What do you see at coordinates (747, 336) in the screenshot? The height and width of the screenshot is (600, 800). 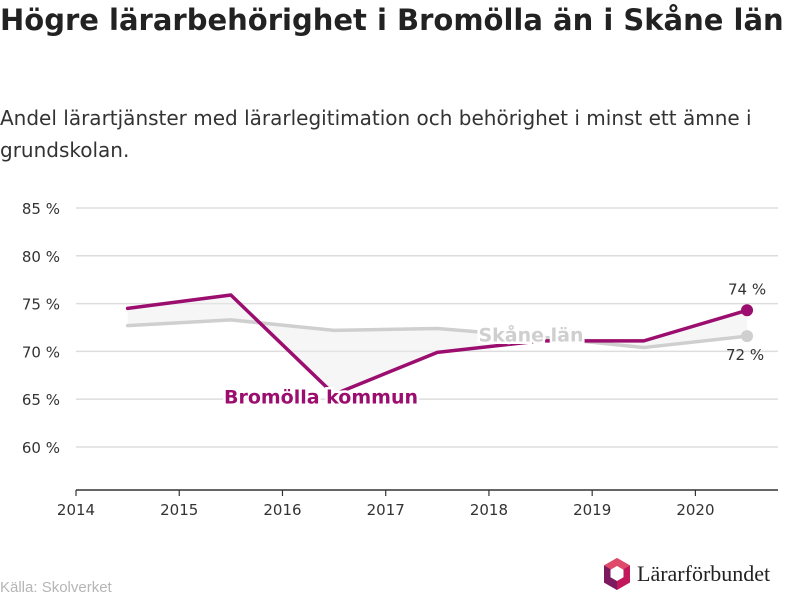 I see `series-end-point-skane` at bounding box center [747, 336].